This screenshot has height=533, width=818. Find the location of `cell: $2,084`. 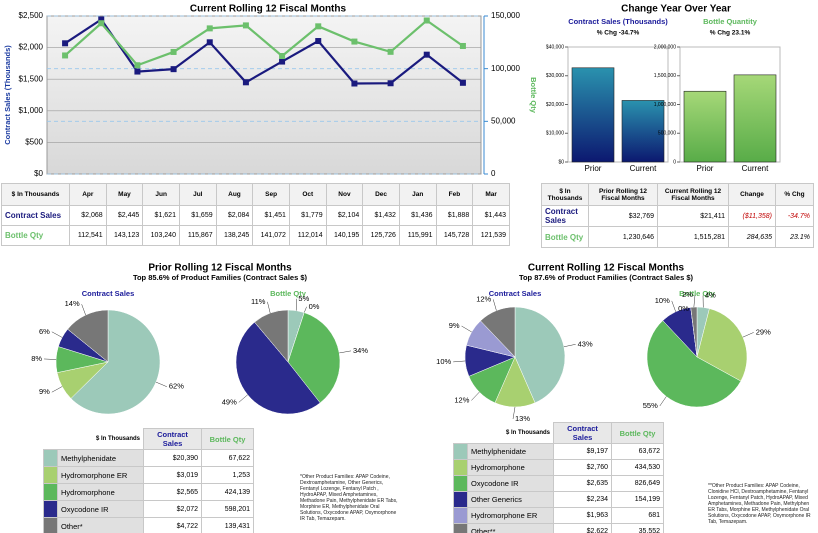

cell: $2,084 is located at coordinates (234, 215).